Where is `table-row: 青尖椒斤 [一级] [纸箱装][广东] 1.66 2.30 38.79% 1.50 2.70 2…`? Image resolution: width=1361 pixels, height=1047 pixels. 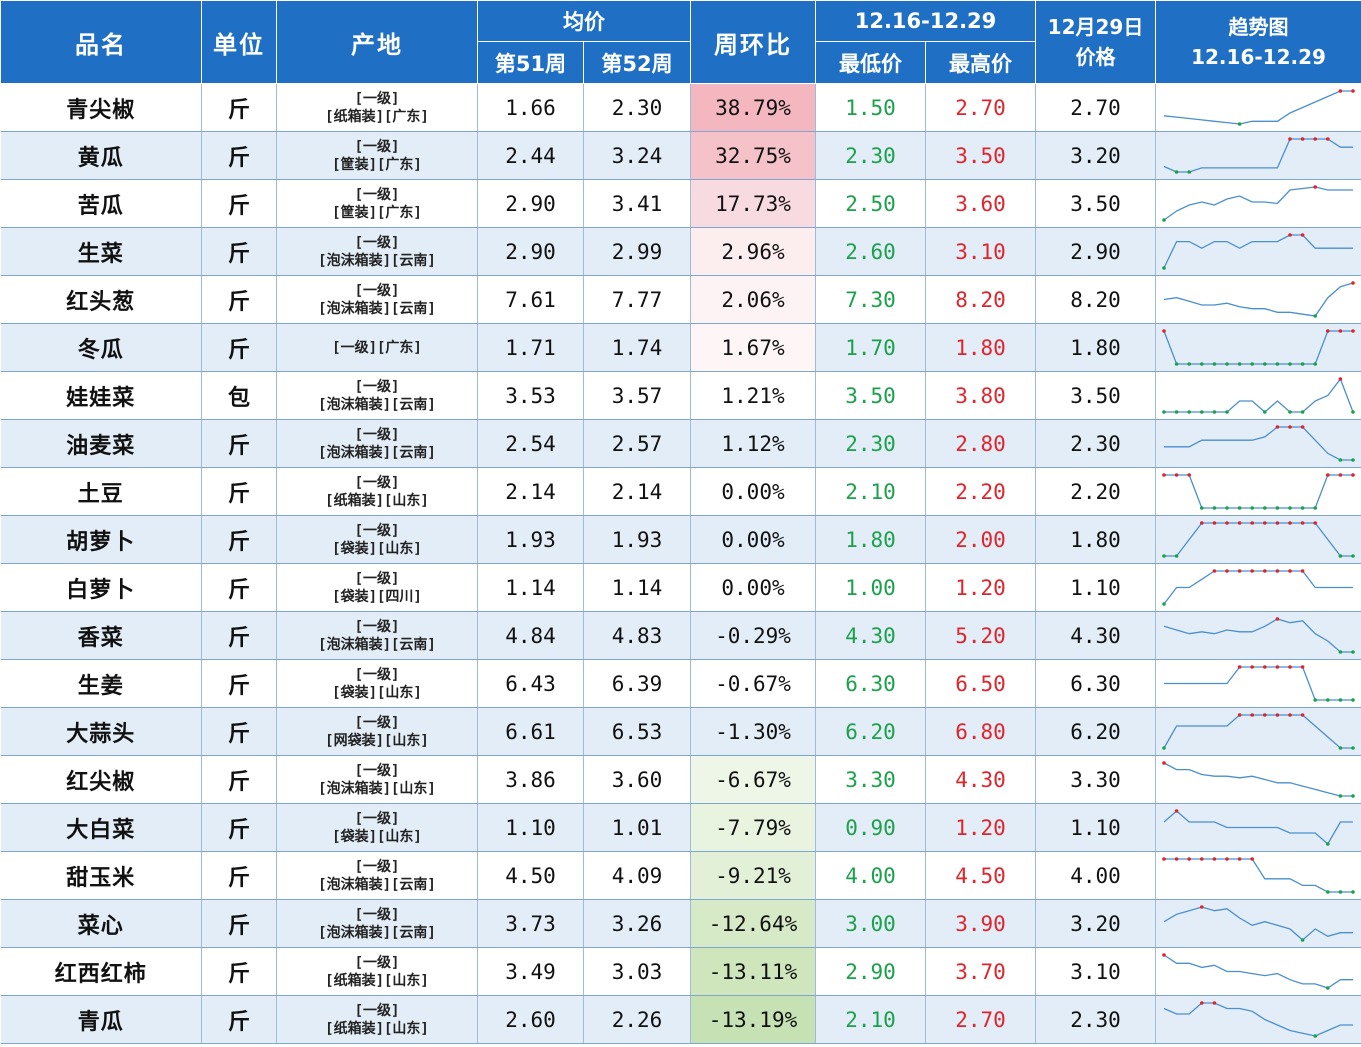 table-row: 青尖椒斤 [一级] [纸箱装][广东] 1.66 2.30 38.79% 1.50 2.70 2… is located at coordinates (680, 107).